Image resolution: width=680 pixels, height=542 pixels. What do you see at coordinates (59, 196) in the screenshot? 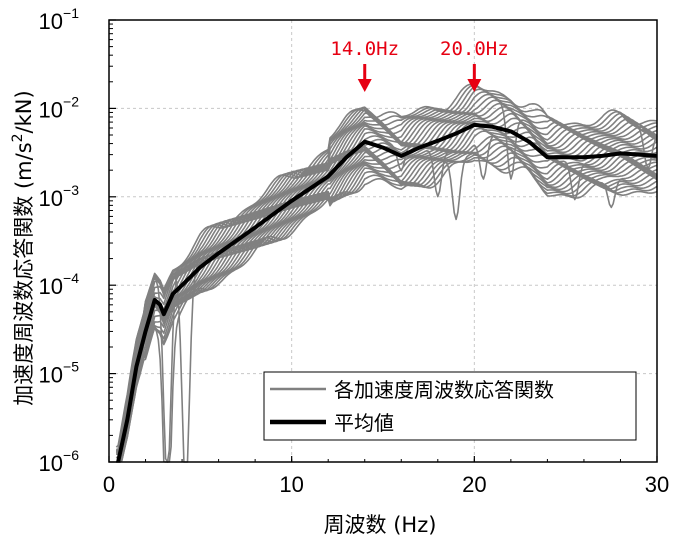
I see `y-tick-label: 10⁻³` at bounding box center [59, 196].